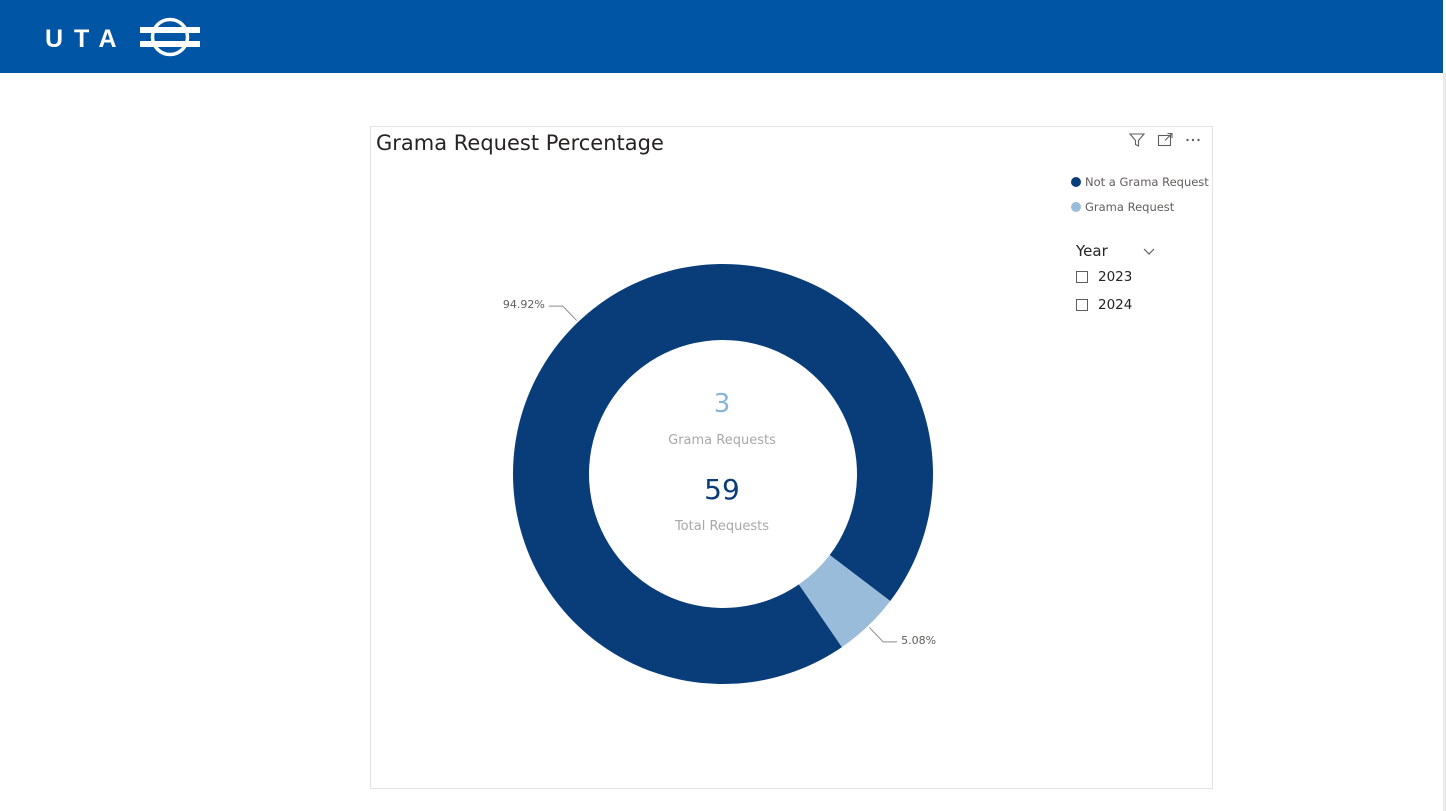  I want to click on slicer-option-label: 2023, so click(1115, 277).